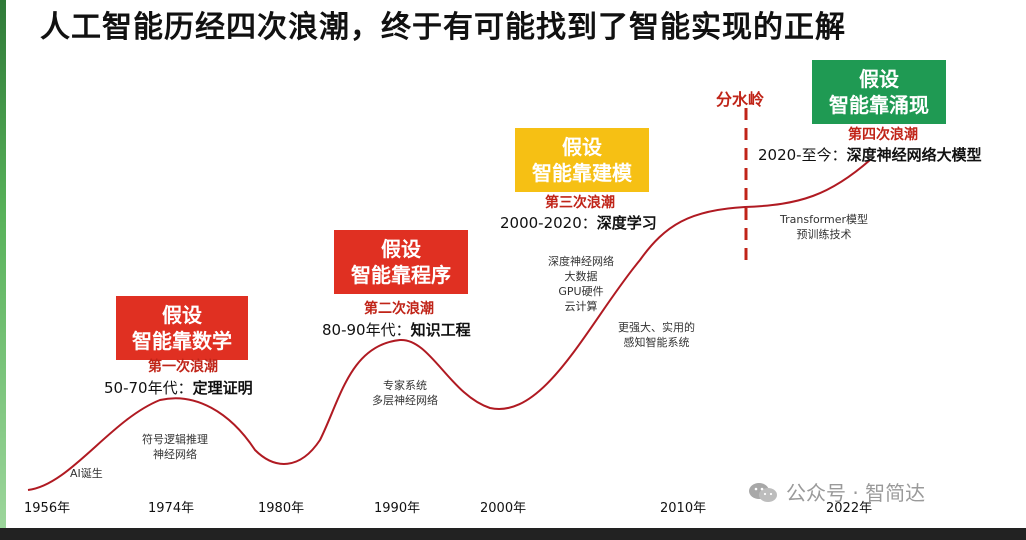  I want to click on year-label: 1980年, so click(281, 508).